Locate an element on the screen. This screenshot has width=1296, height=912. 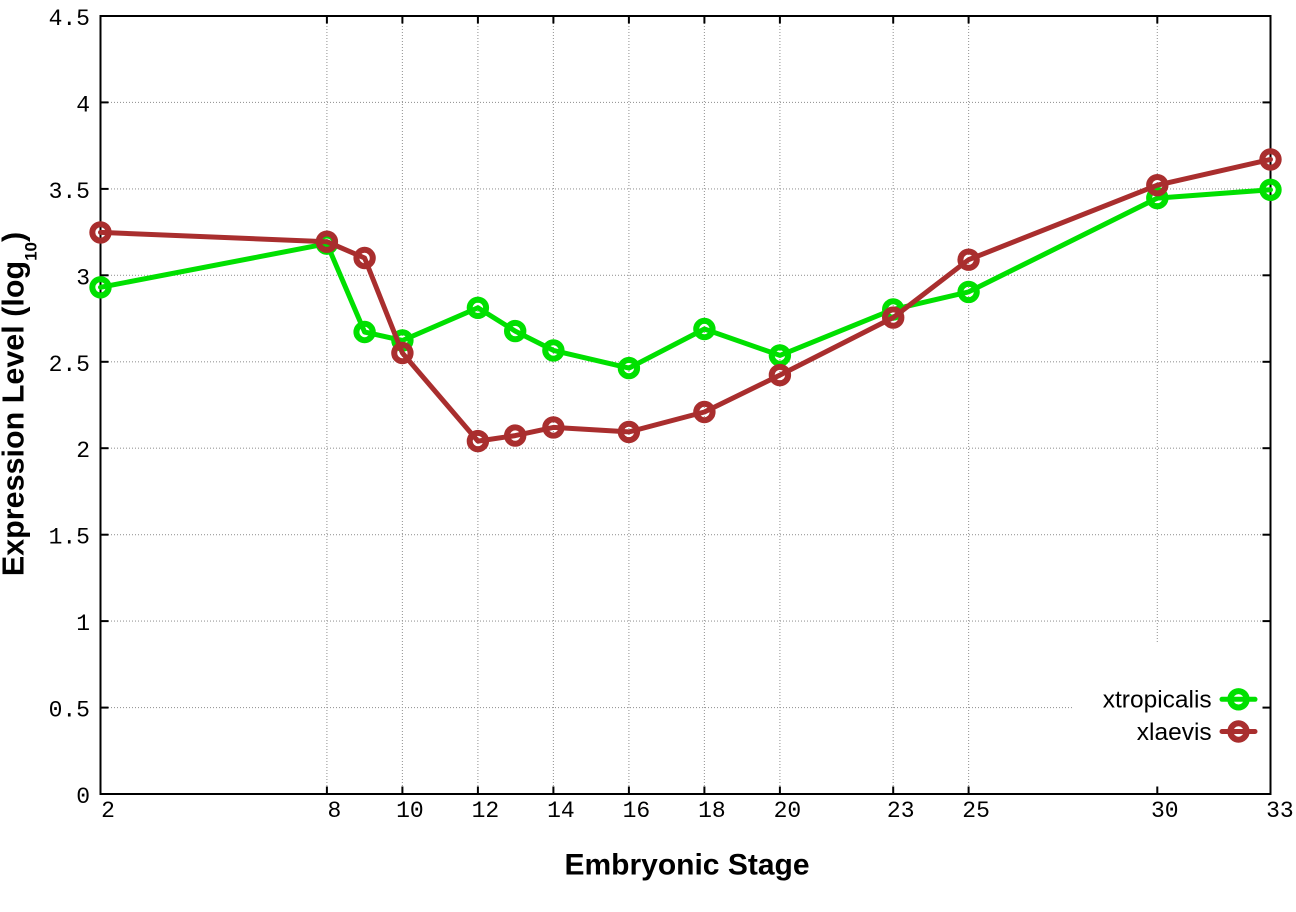
svg-text: xlaevis is located at coordinates (1174, 732).